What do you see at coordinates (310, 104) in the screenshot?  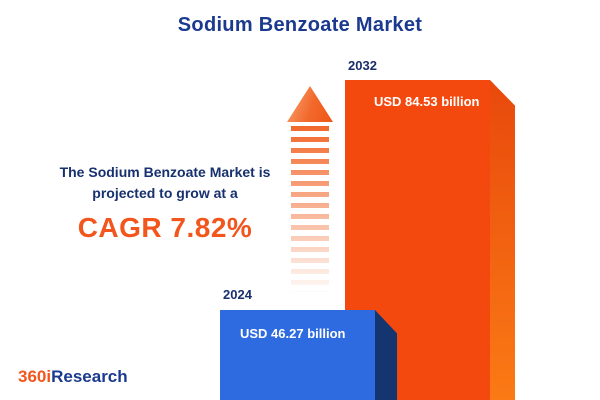 I see `growth-arrow-head` at bounding box center [310, 104].